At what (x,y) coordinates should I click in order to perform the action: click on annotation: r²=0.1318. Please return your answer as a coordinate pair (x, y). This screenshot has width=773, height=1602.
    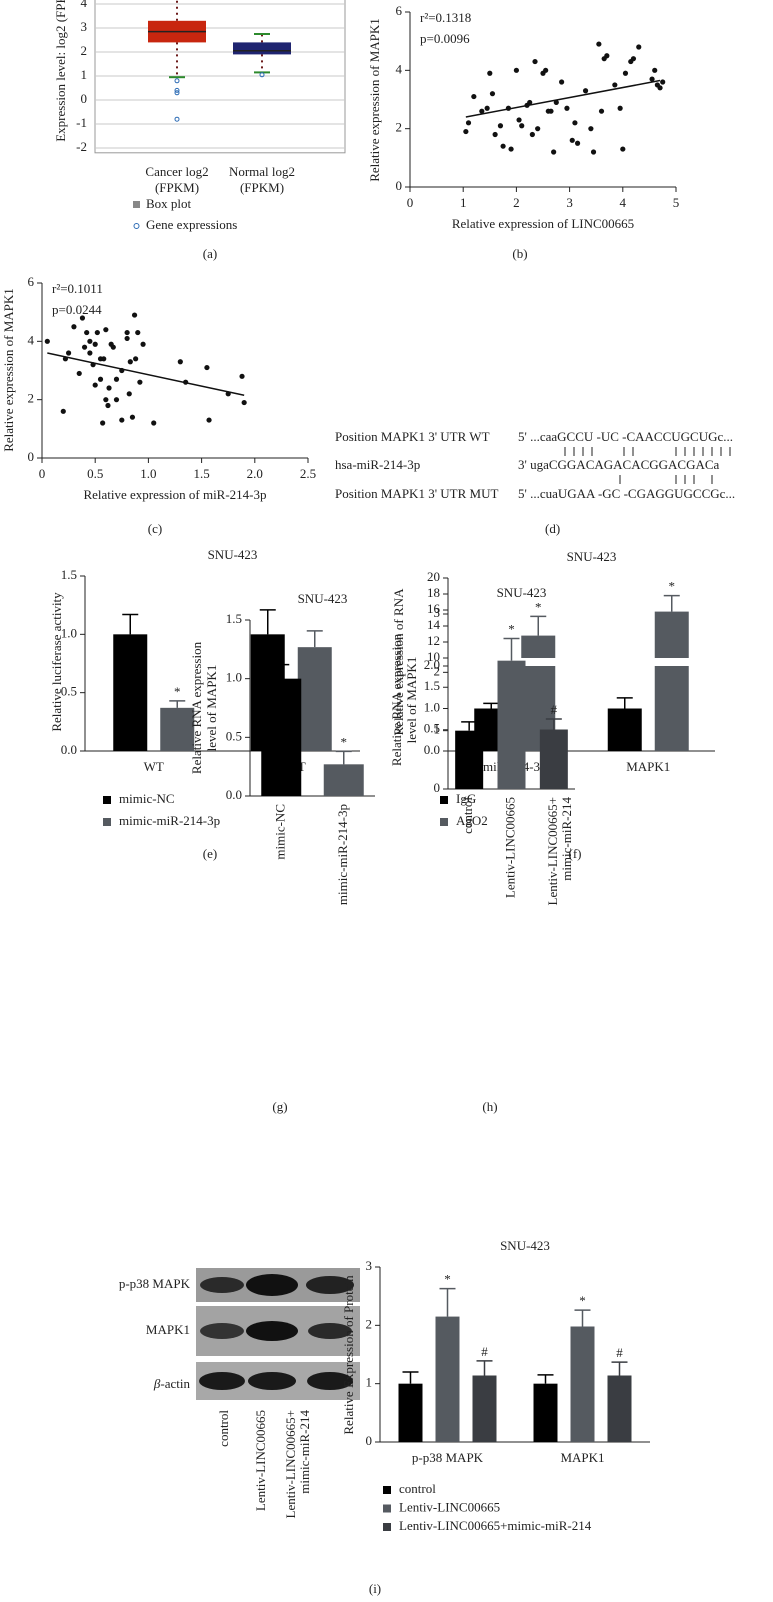
    Looking at the image, I should click on (445, 17).